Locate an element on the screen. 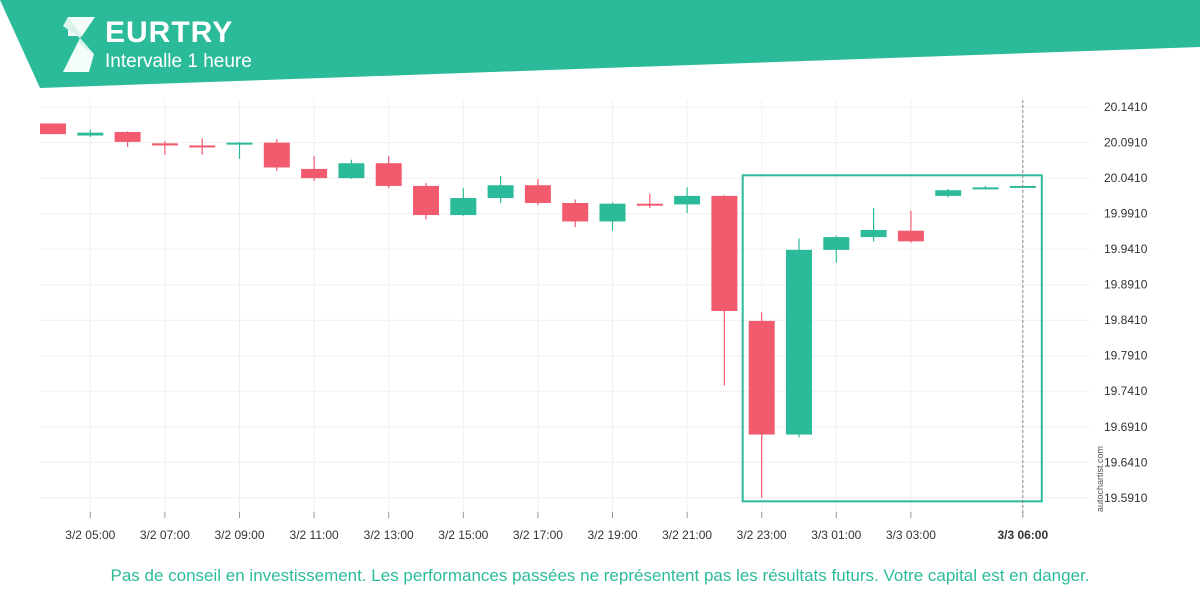 The image size is (1200, 600). autochartist-logo-icon is located at coordinates (79, 44).